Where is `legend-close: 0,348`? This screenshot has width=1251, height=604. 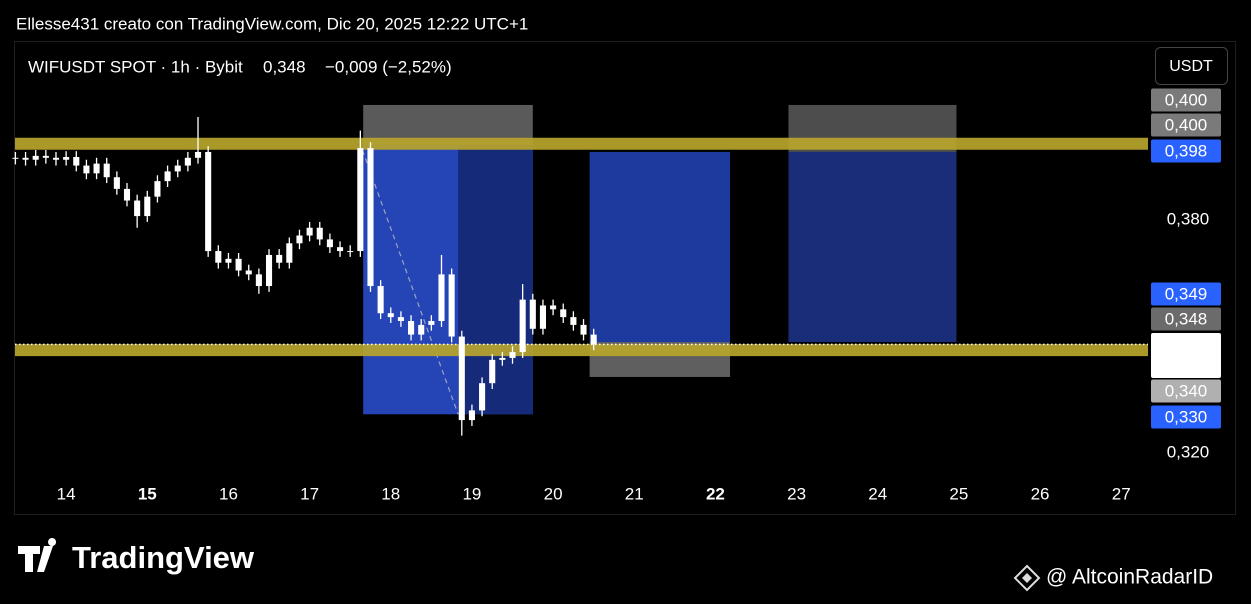 legend-close: 0,348 is located at coordinates (284, 66).